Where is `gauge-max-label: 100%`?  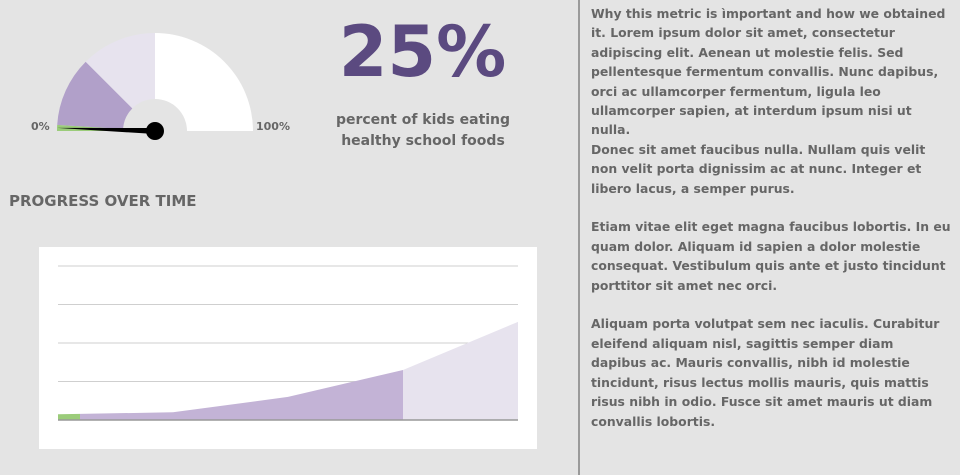
gauge-max-label: 100% is located at coordinates (273, 126).